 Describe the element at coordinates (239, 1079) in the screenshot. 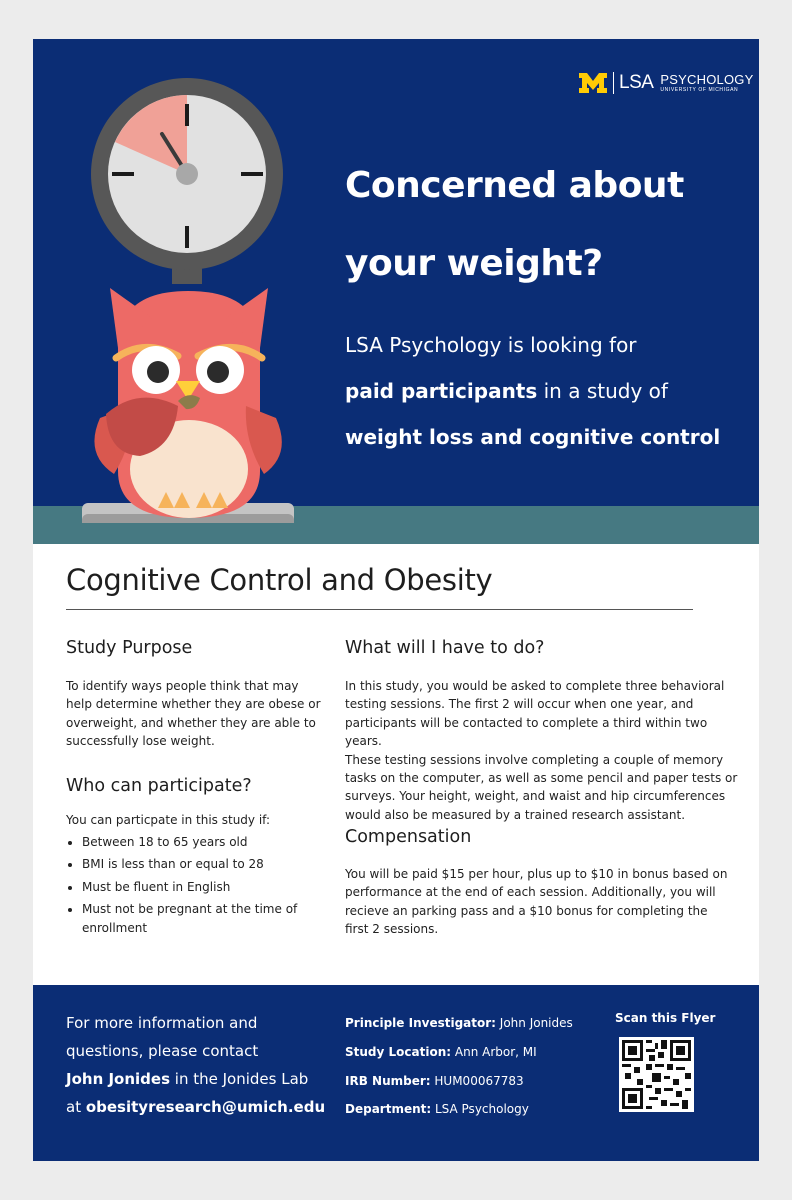

I see `contact-lab: in the Jonides Lab` at that location.